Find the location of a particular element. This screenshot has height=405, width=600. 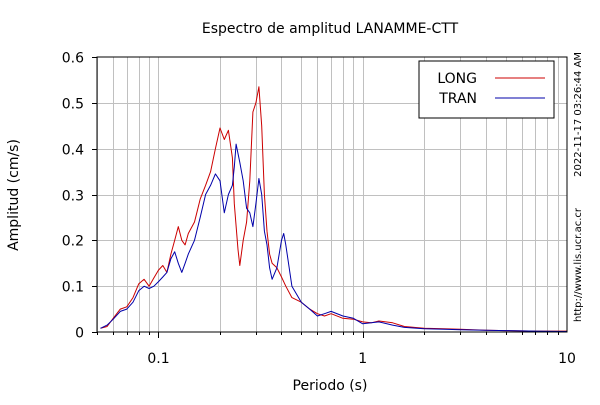

legend-box is located at coordinates (486, 89).